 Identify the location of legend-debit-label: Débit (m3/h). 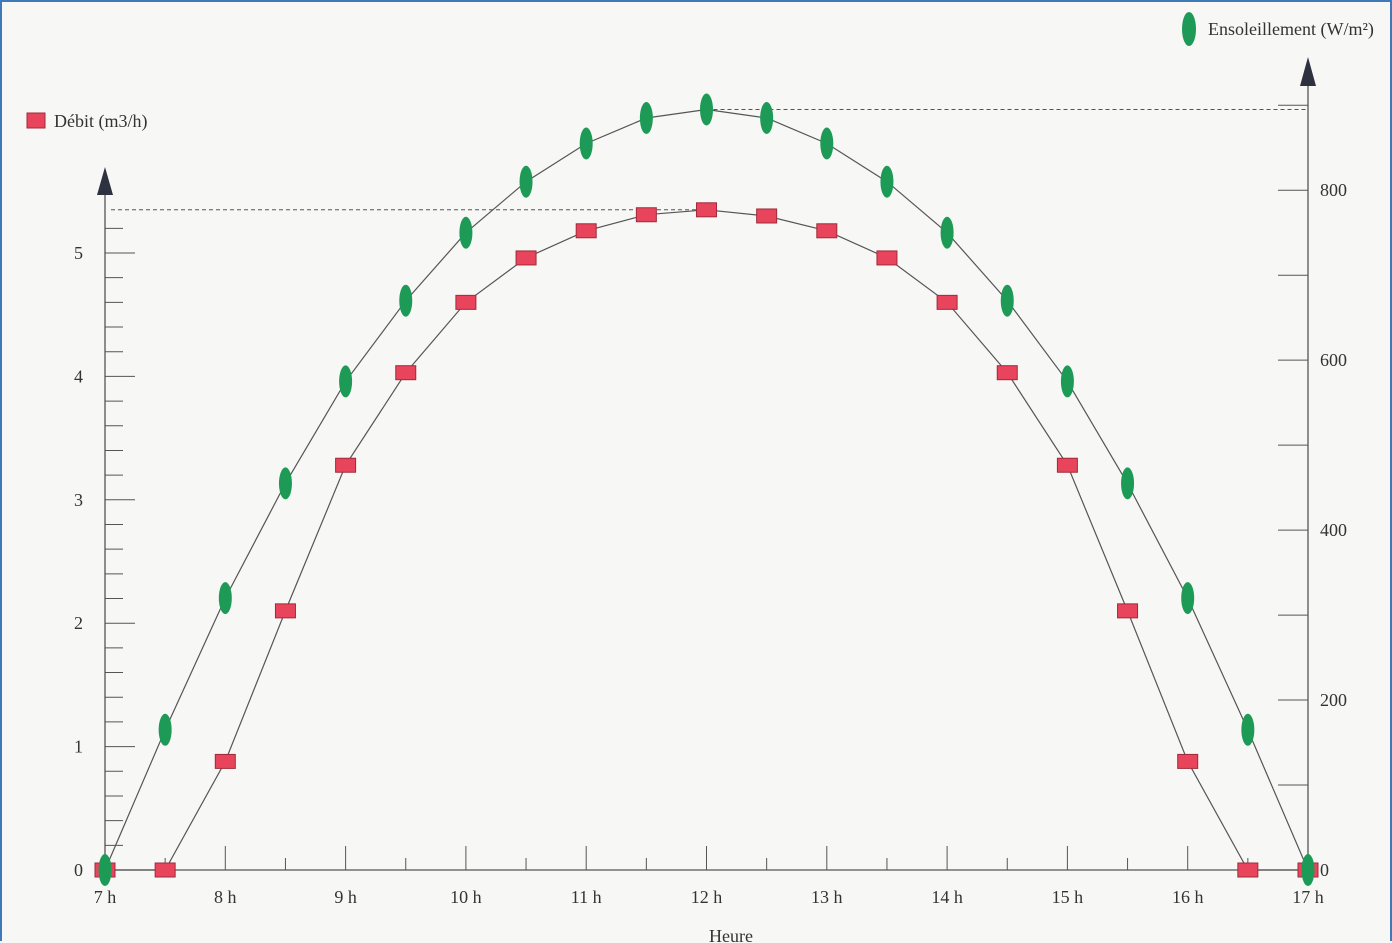
(100, 121).